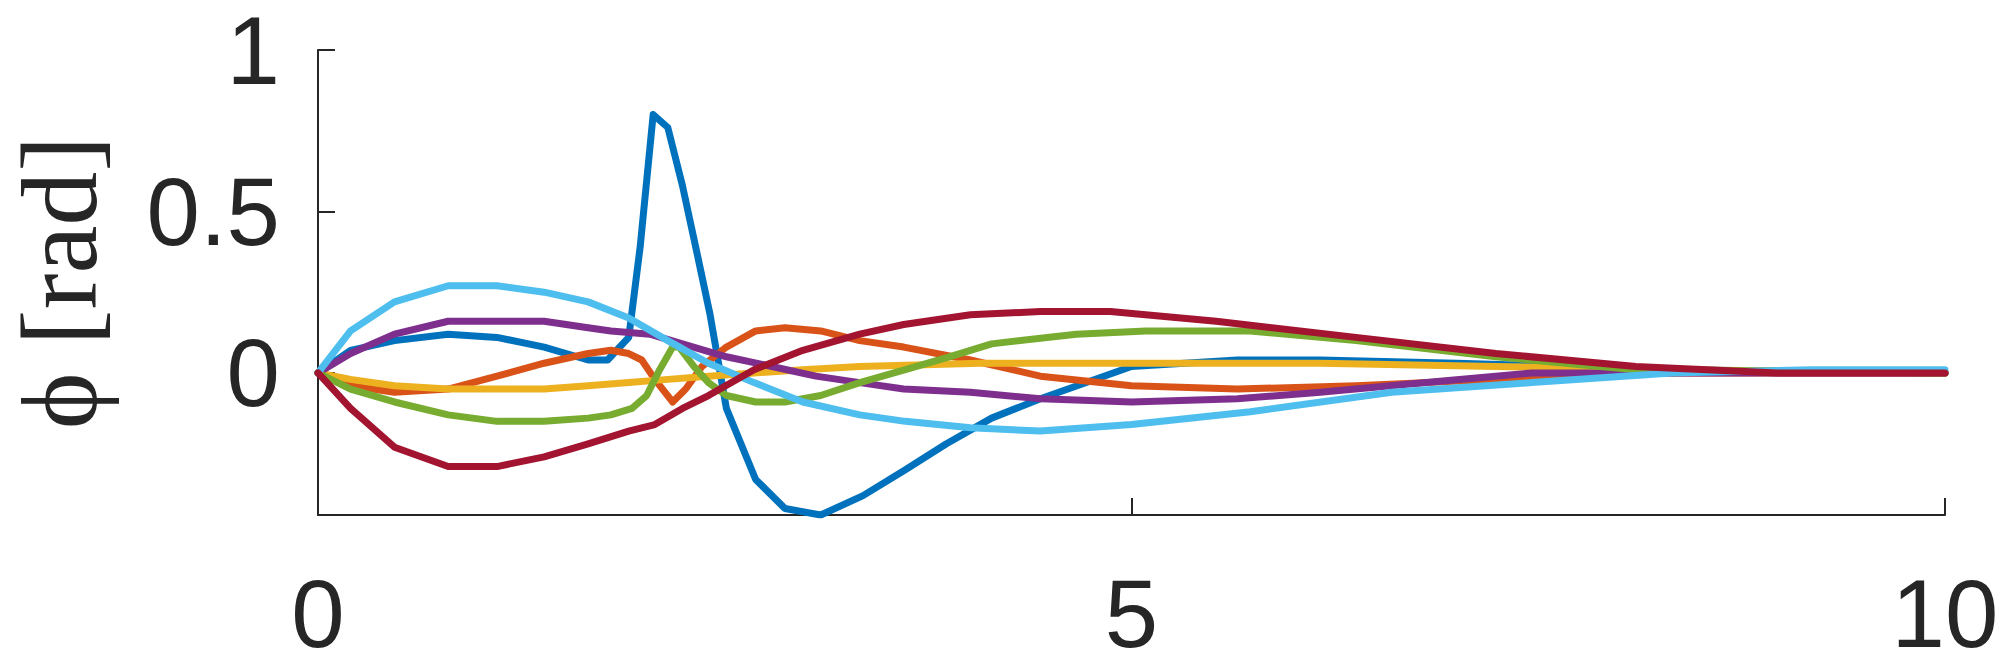  What do you see at coordinates (59, 282) in the screenshot?
I see `y-axis-title: ϕ [rad]` at bounding box center [59, 282].